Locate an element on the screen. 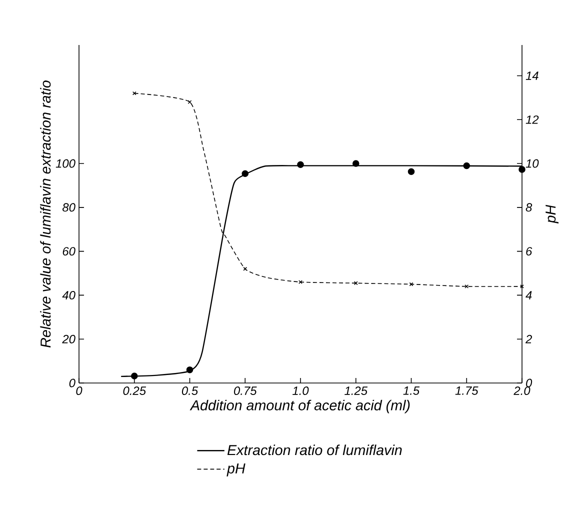  y-tick-label: 40 is located at coordinates (69, 295).